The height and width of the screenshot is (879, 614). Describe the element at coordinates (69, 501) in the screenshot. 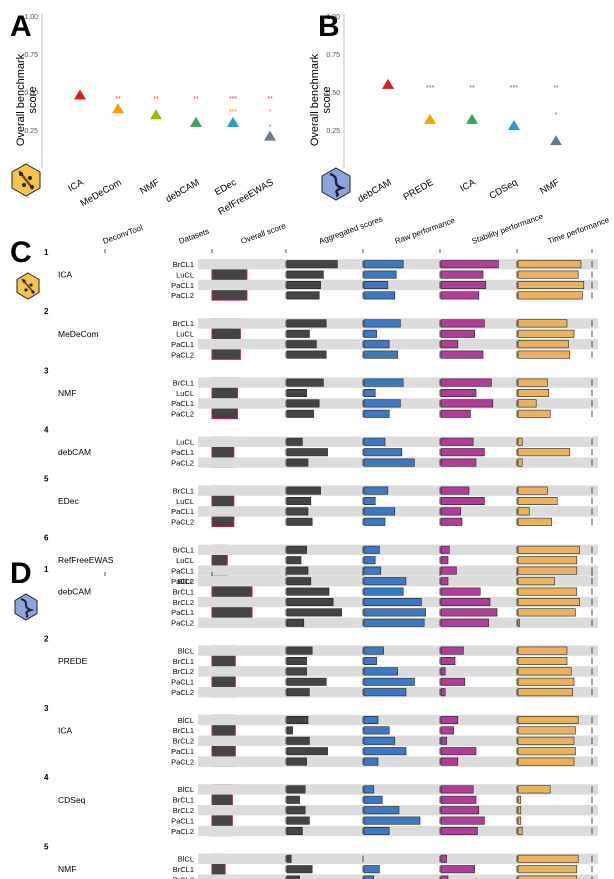

I see `tool-name: EDec` at that location.